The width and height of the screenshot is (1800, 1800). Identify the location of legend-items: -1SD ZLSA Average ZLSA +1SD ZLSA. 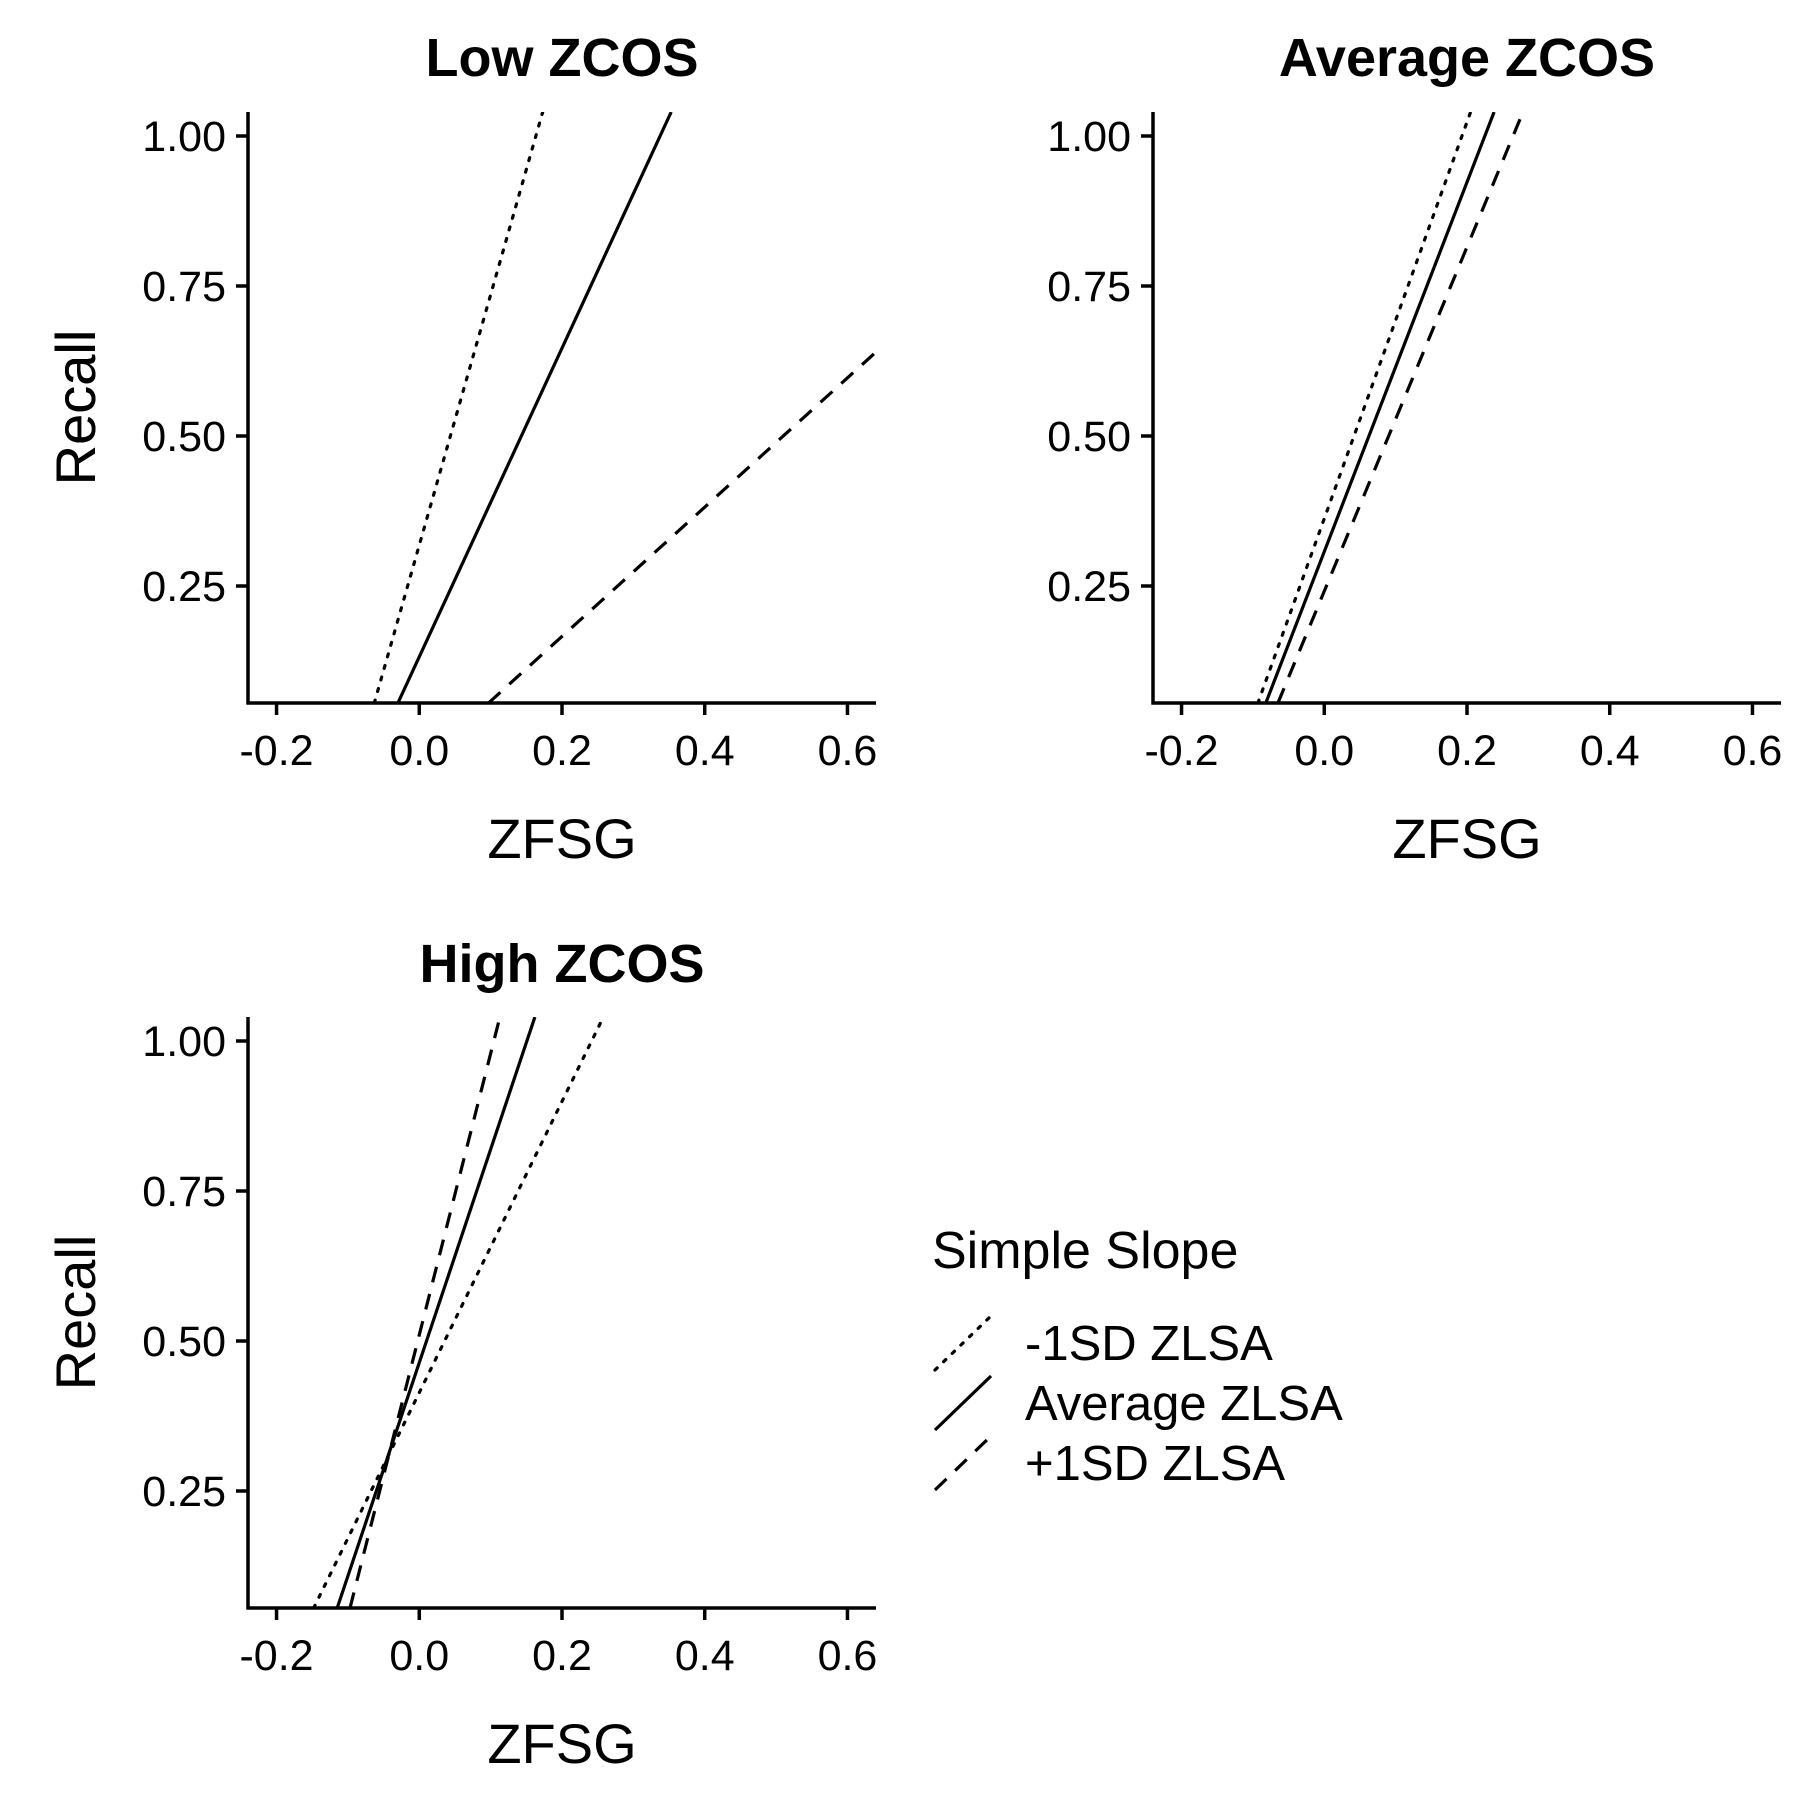
(1138, 1403).